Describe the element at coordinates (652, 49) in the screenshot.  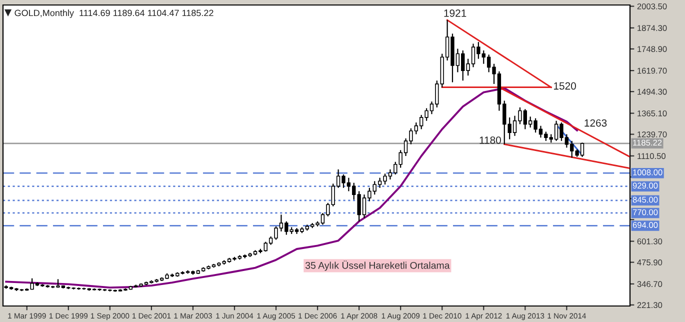
I see `y-tick-label: 1748.90` at that location.